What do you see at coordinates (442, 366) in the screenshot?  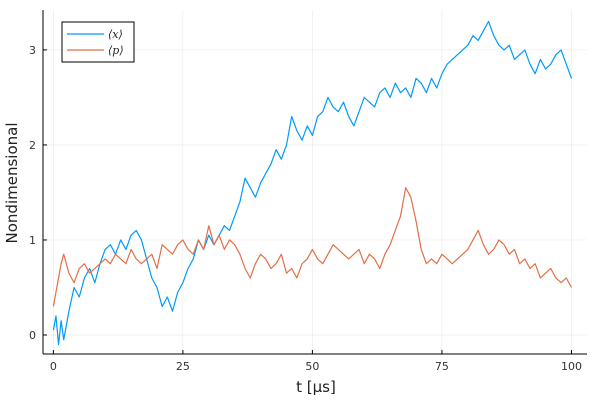 I see `x-tick-label: 75` at bounding box center [442, 366].